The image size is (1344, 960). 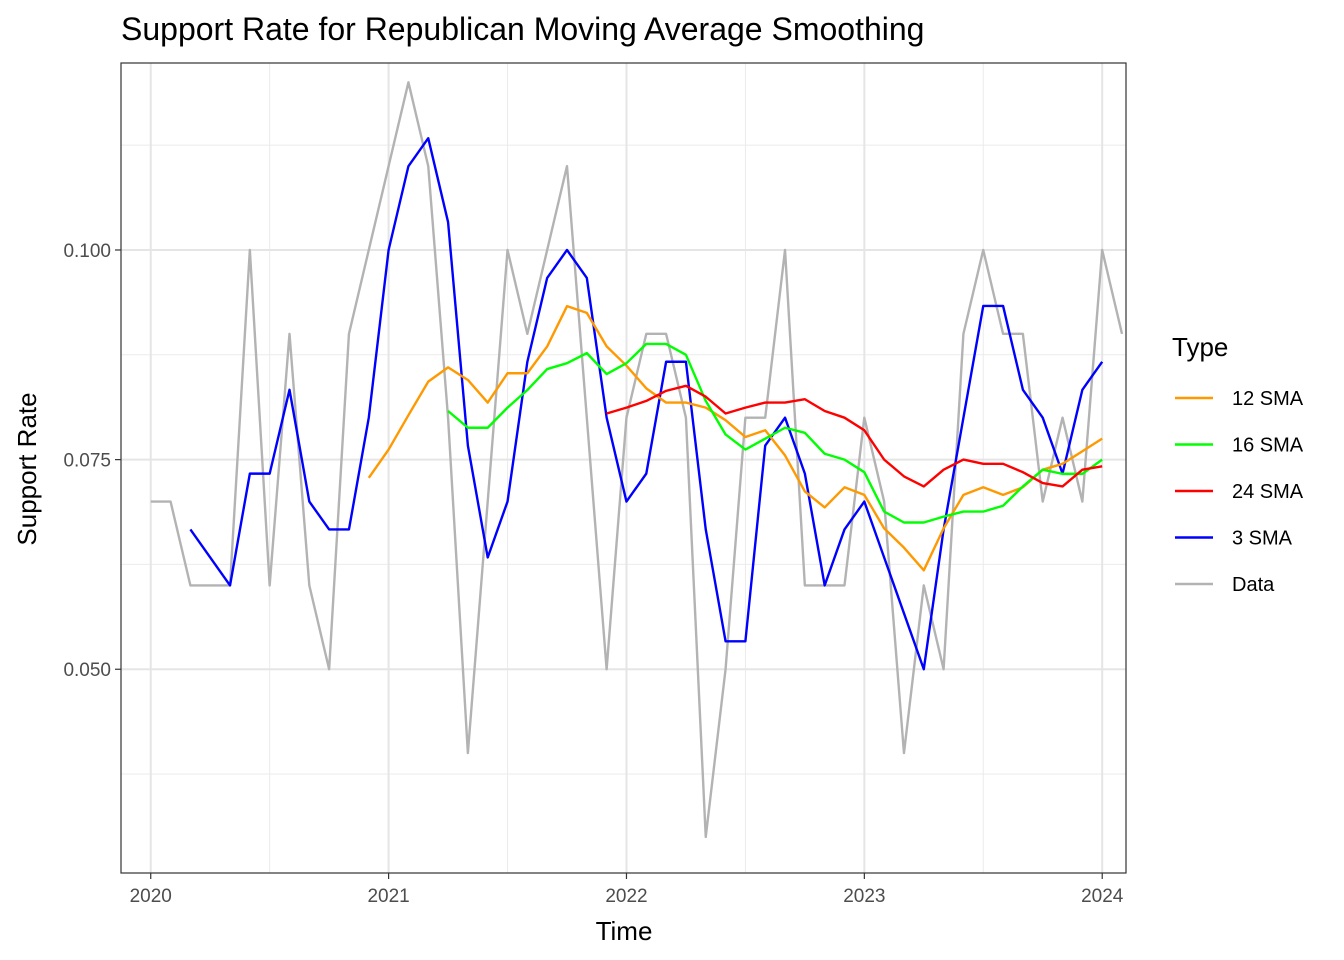 I want to click on y-tick-label: 0.100, so click(x=87, y=251).